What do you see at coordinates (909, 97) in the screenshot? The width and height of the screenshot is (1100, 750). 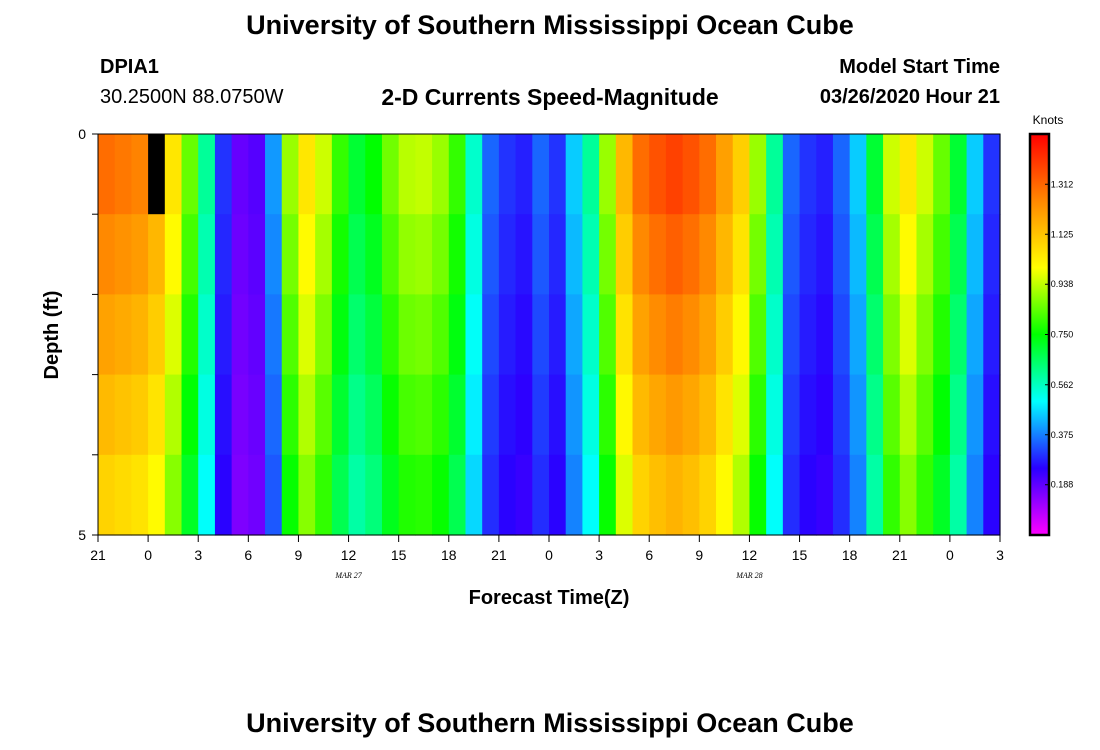 I see `model-start-value: 03/26/2020 Hour 21` at bounding box center [909, 97].